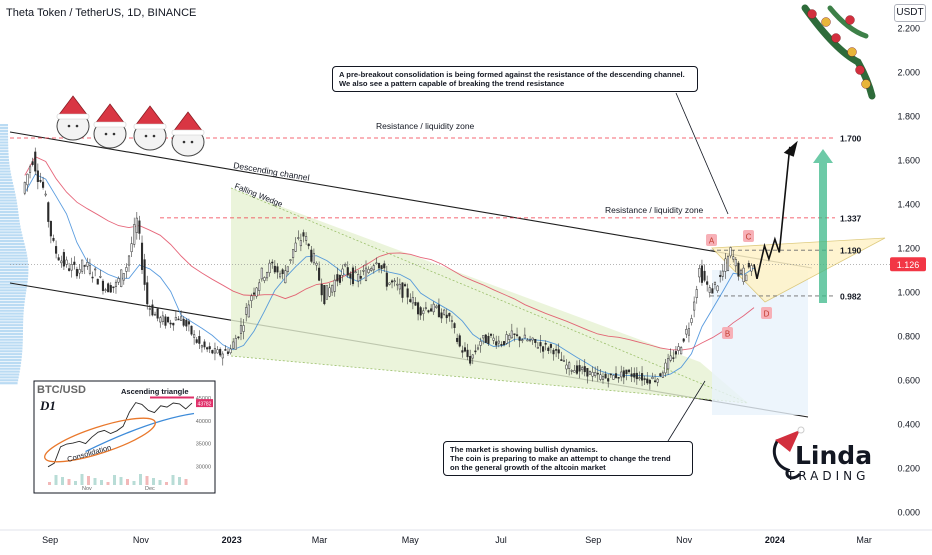  Describe the element at coordinates (908, 264) in the screenshot. I see `current-price-tag` at that location.